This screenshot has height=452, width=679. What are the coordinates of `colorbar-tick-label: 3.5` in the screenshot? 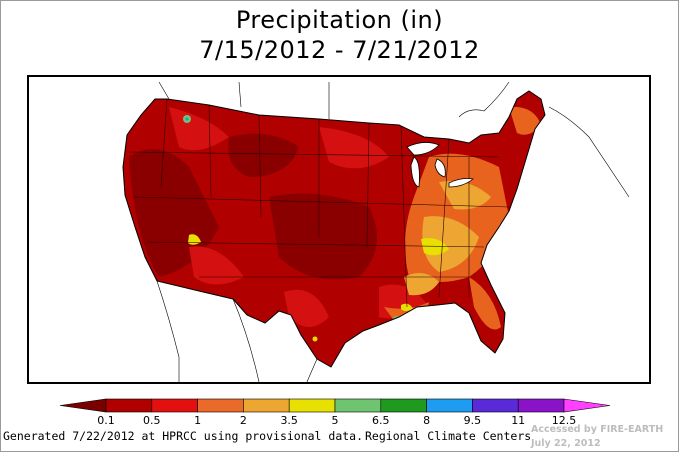 It's located at (289, 420).